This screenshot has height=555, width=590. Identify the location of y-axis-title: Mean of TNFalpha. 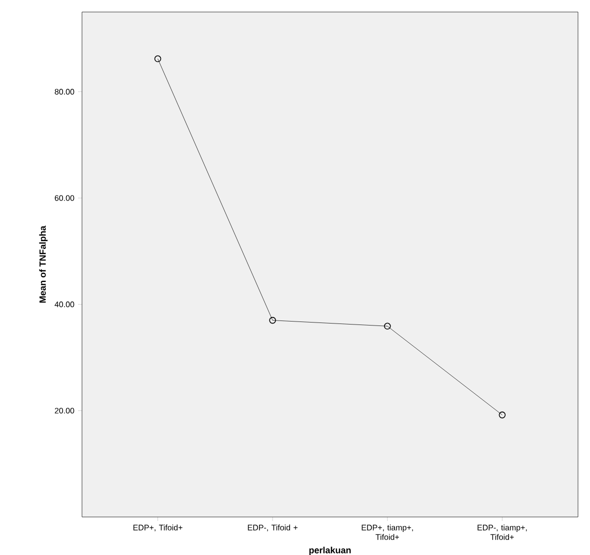
(43, 264).